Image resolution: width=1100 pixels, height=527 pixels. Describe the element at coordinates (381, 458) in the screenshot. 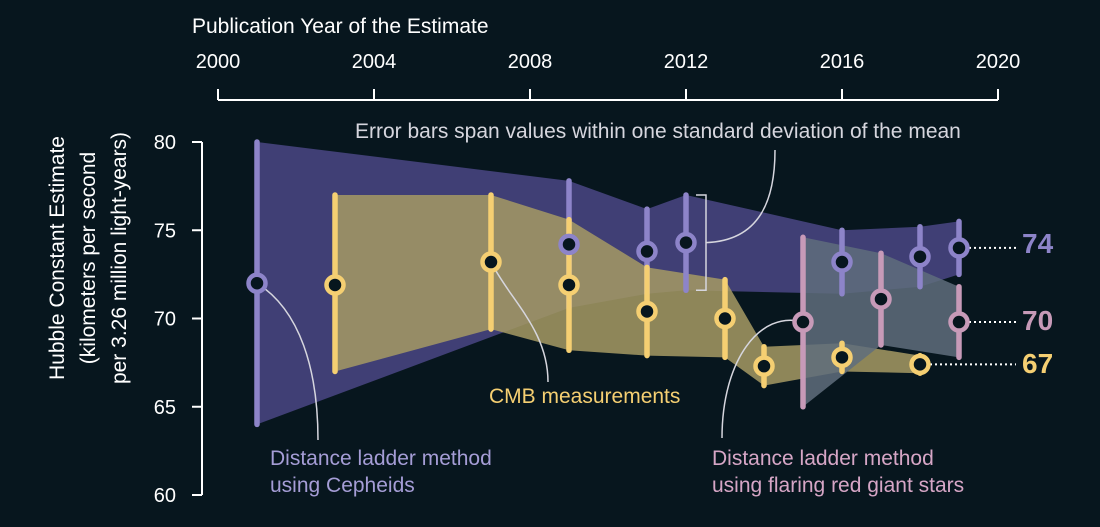

I see `cepheid-annotation-line-1: Distance ladder method` at that location.